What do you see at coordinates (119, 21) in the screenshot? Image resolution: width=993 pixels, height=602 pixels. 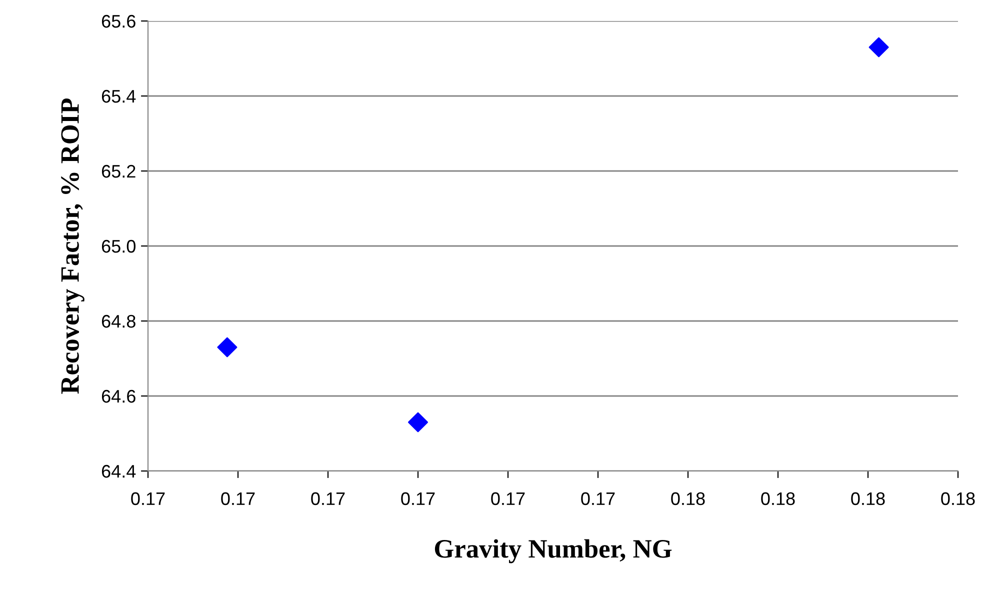 I see `y-tick-label: 65.6` at bounding box center [119, 21].